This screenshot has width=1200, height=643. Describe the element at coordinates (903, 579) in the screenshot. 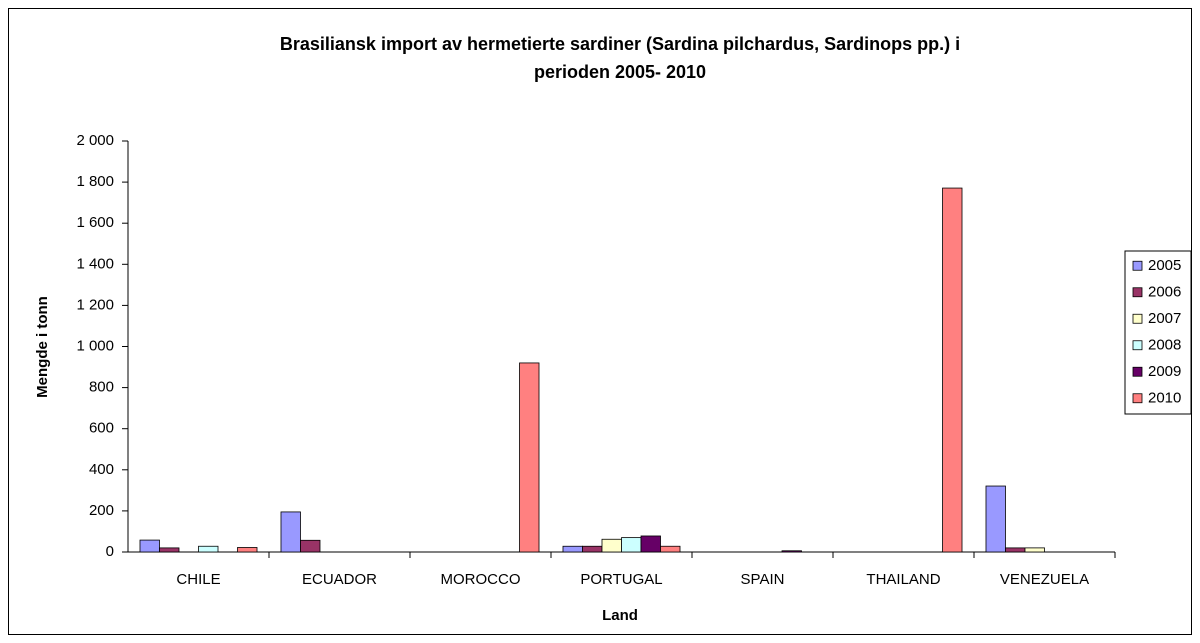

I see `x-tick-label: THAILAND` at that location.